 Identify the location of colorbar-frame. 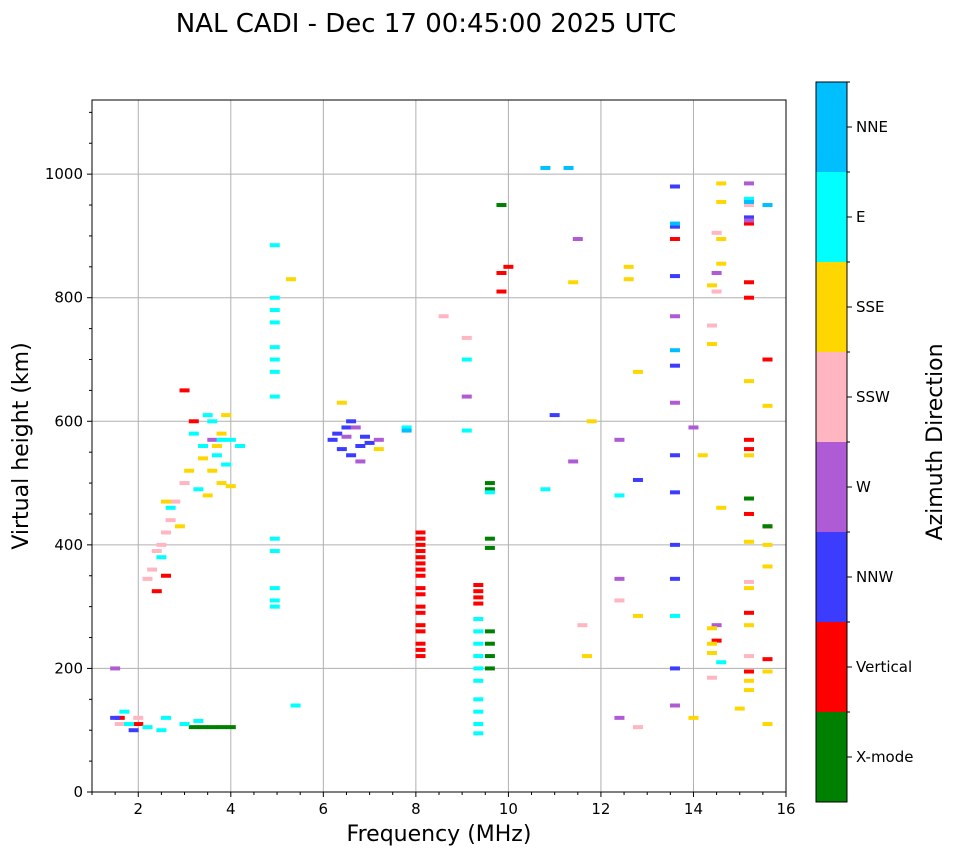
(831, 442).